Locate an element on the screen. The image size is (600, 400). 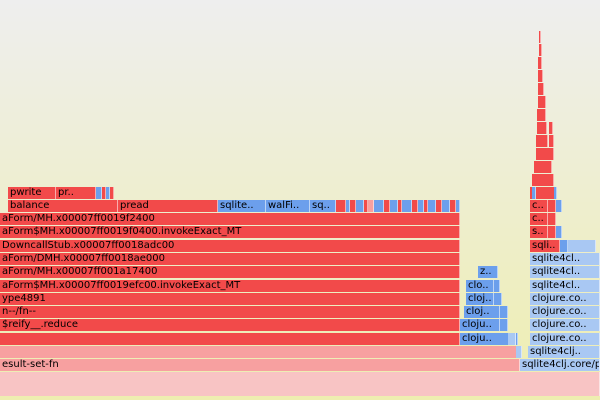
flame-frame-root is located at coordinates (300, 390).